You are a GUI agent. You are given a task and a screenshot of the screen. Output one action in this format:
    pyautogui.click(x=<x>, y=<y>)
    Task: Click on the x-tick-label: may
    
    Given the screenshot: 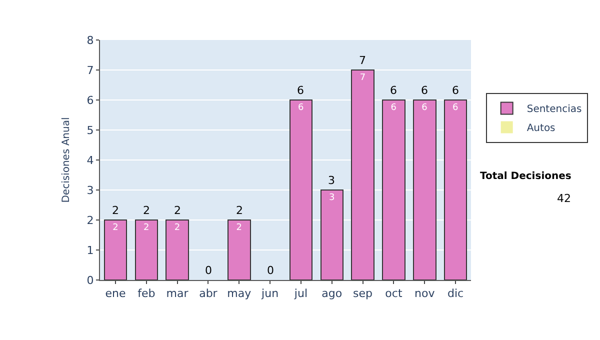 What is the action you would take?
    pyautogui.click(x=239, y=293)
    